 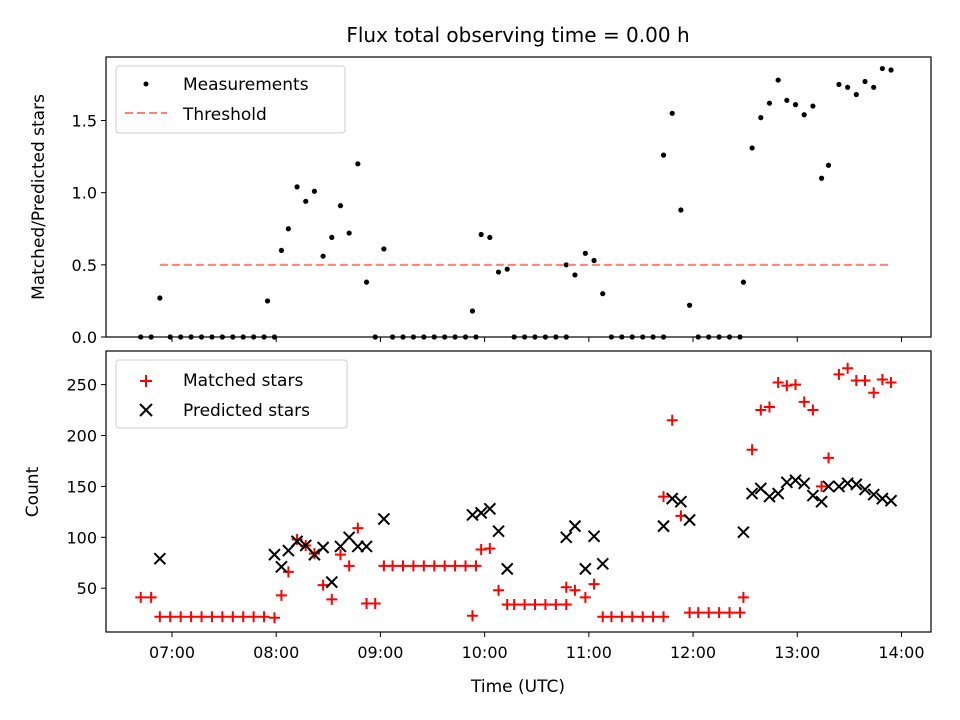 I want to click on bottom-ytick-label: 50, so click(x=87, y=588).